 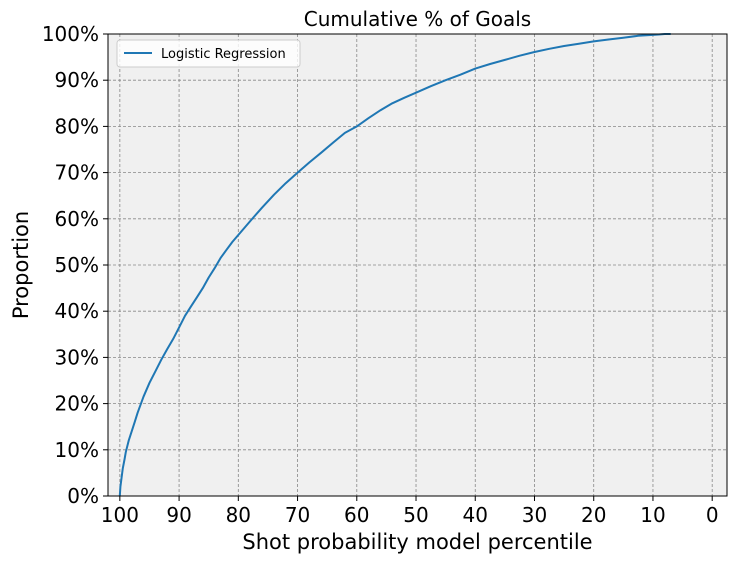 I want to click on legend-box, so click(x=208, y=53).